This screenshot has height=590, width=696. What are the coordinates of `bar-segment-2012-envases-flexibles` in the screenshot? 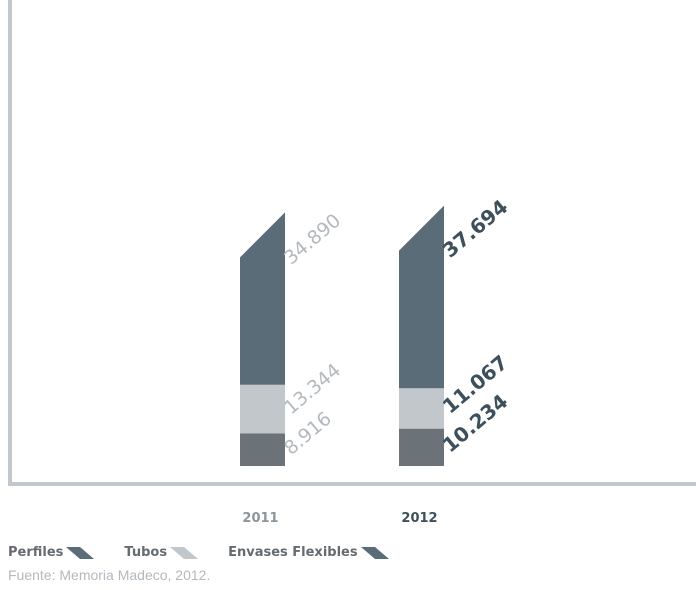 It's located at (421, 447).